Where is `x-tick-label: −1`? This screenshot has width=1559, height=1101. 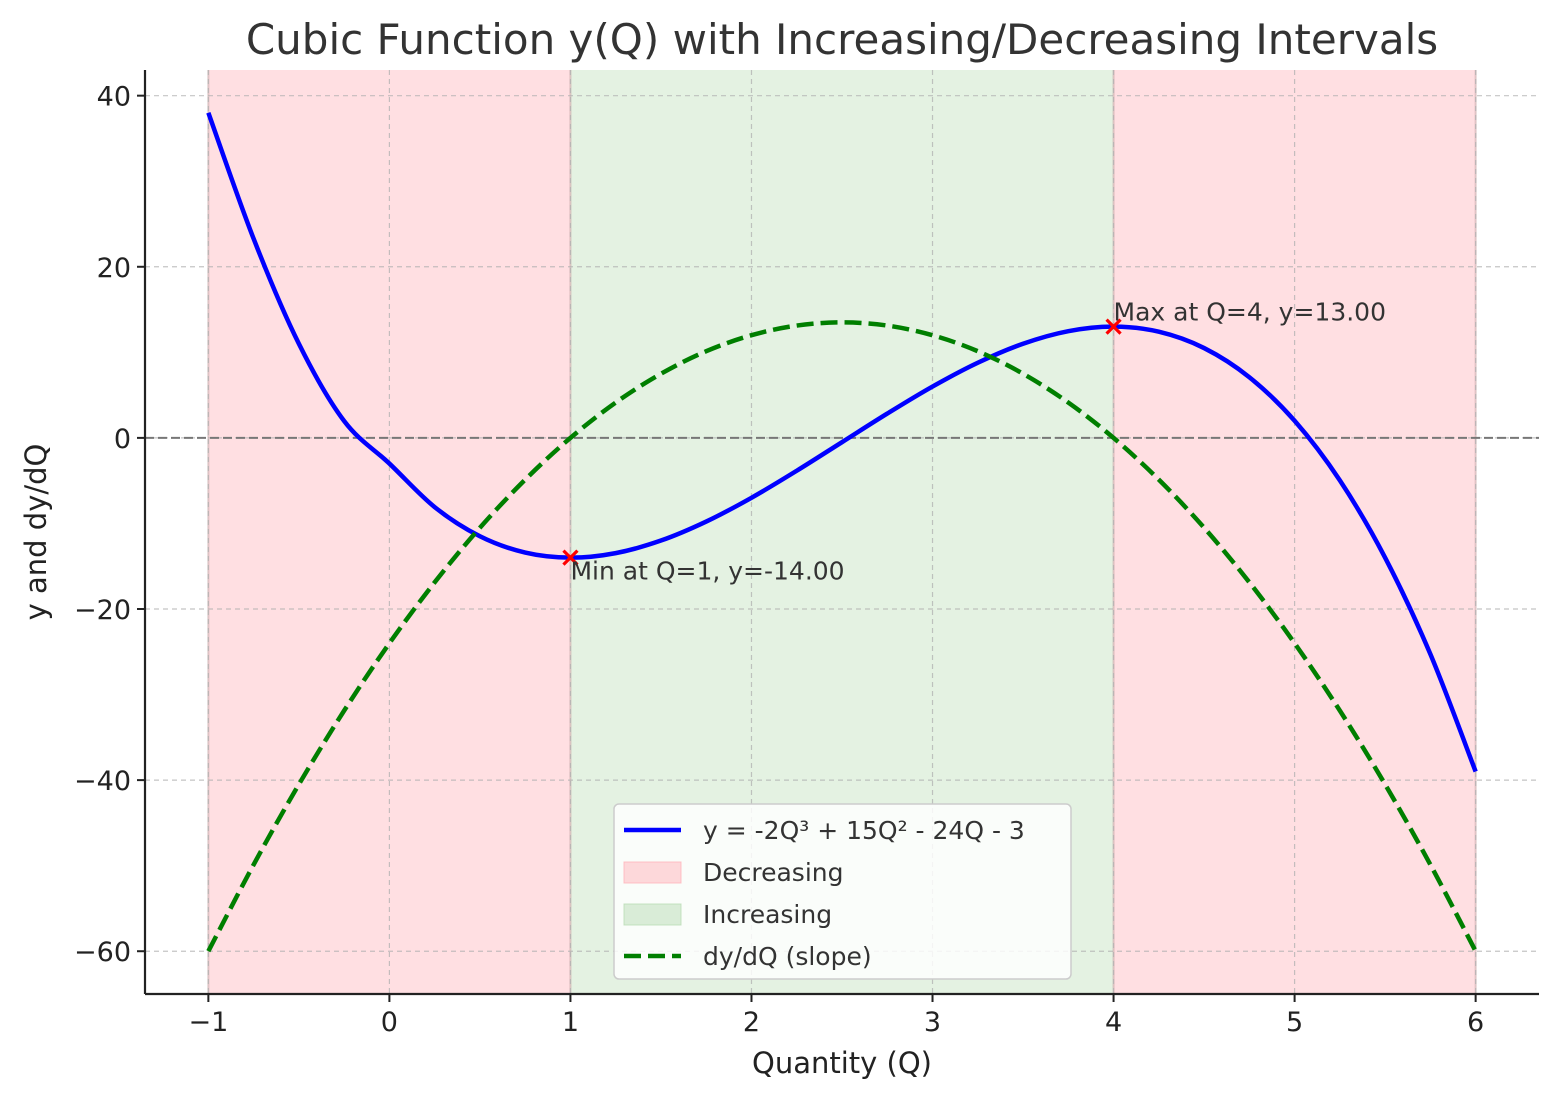
x-tick-label: −1 is located at coordinates (208, 1022).